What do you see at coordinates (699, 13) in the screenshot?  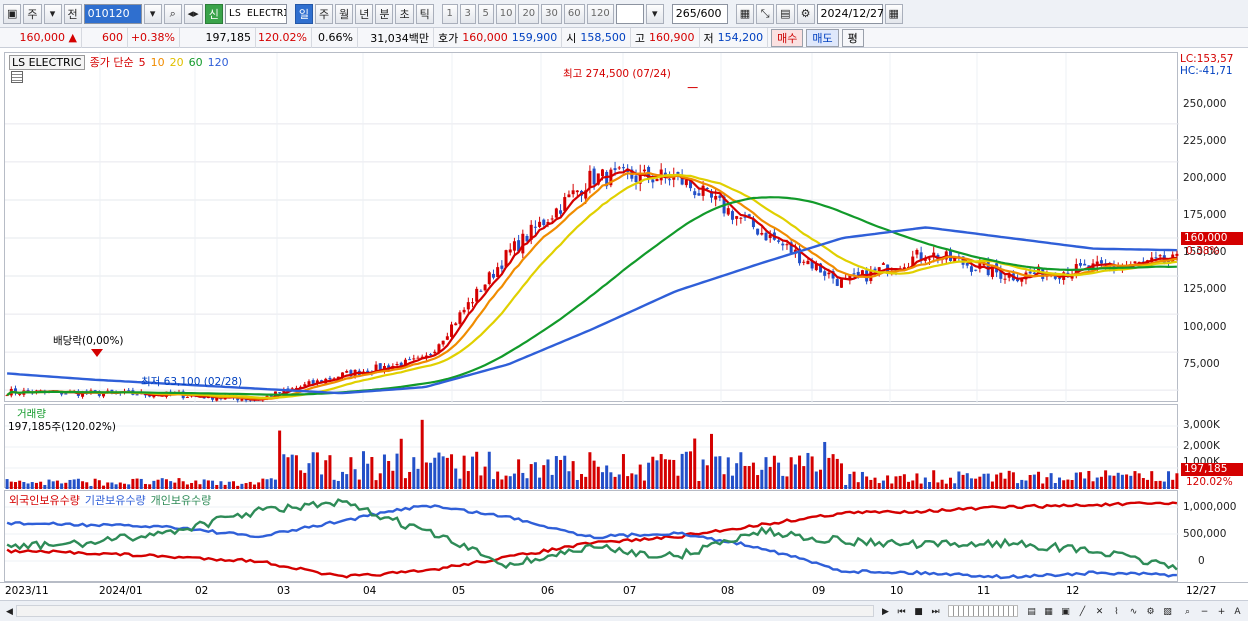 I see `count-input: 265 /600` at bounding box center [699, 13].